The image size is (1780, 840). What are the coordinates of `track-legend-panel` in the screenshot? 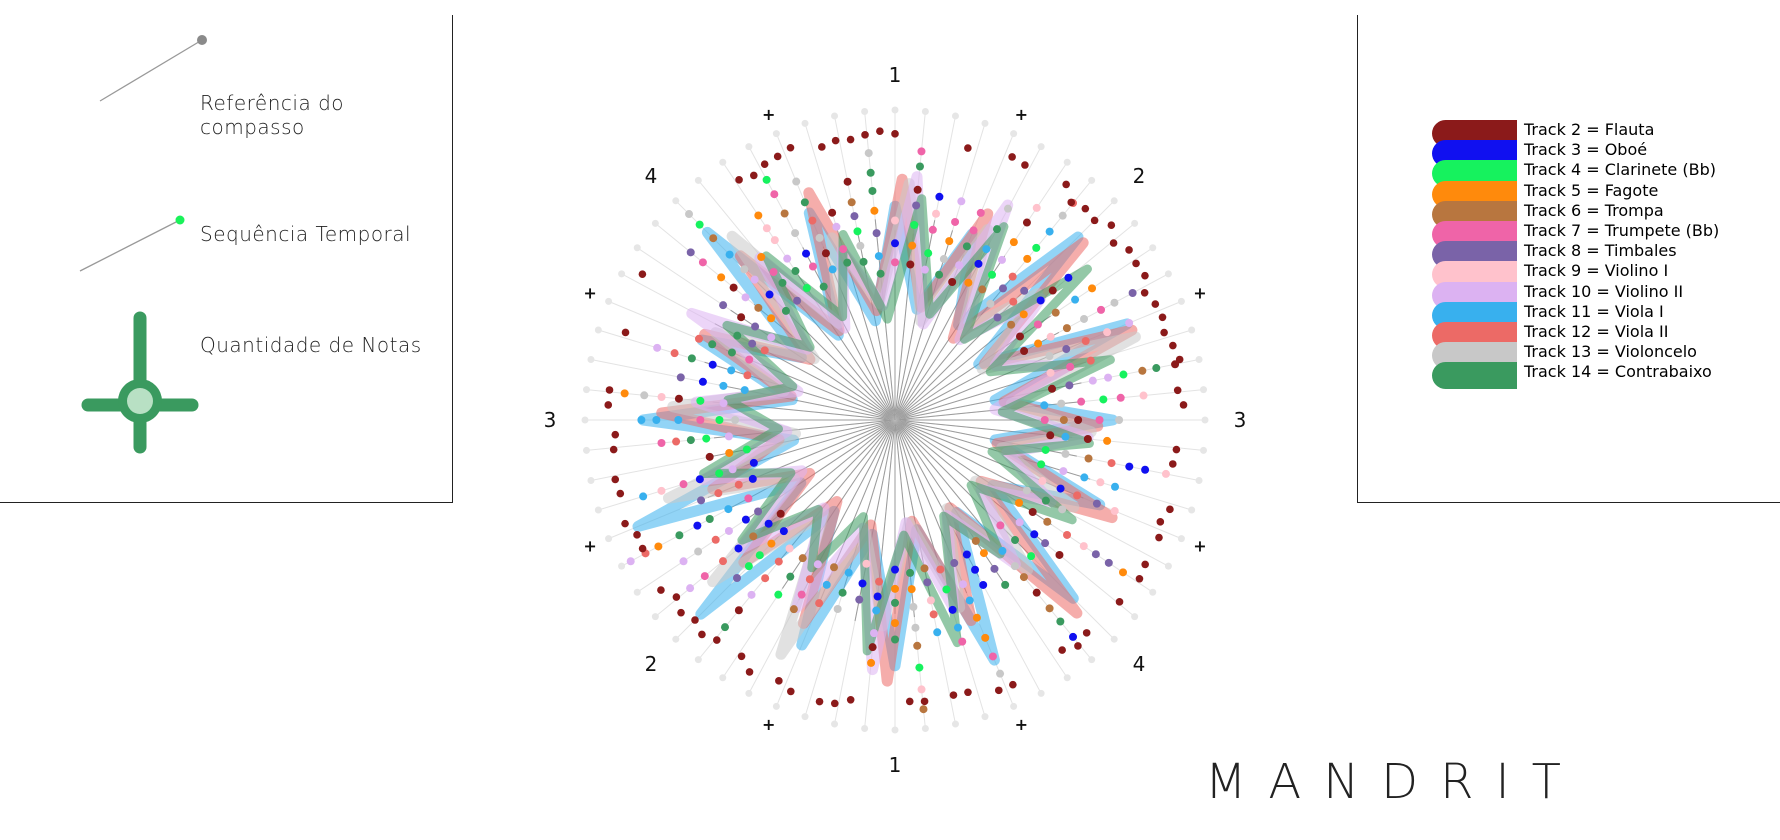 It's located at (1568, 259).